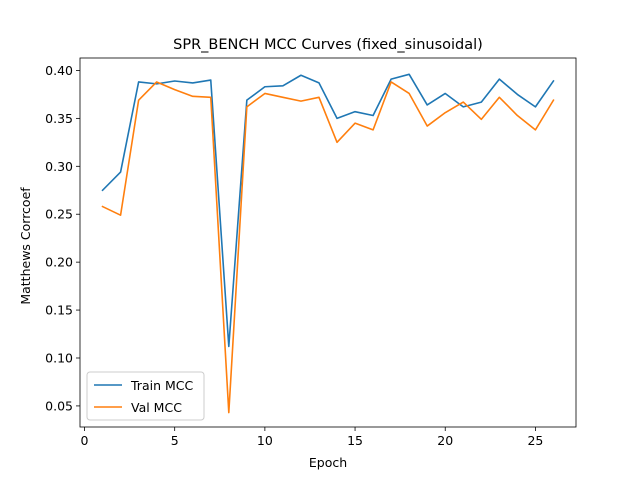 This screenshot has width=640, height=480. I want to click on y-tick-label: 0.30, so click(59, 166).